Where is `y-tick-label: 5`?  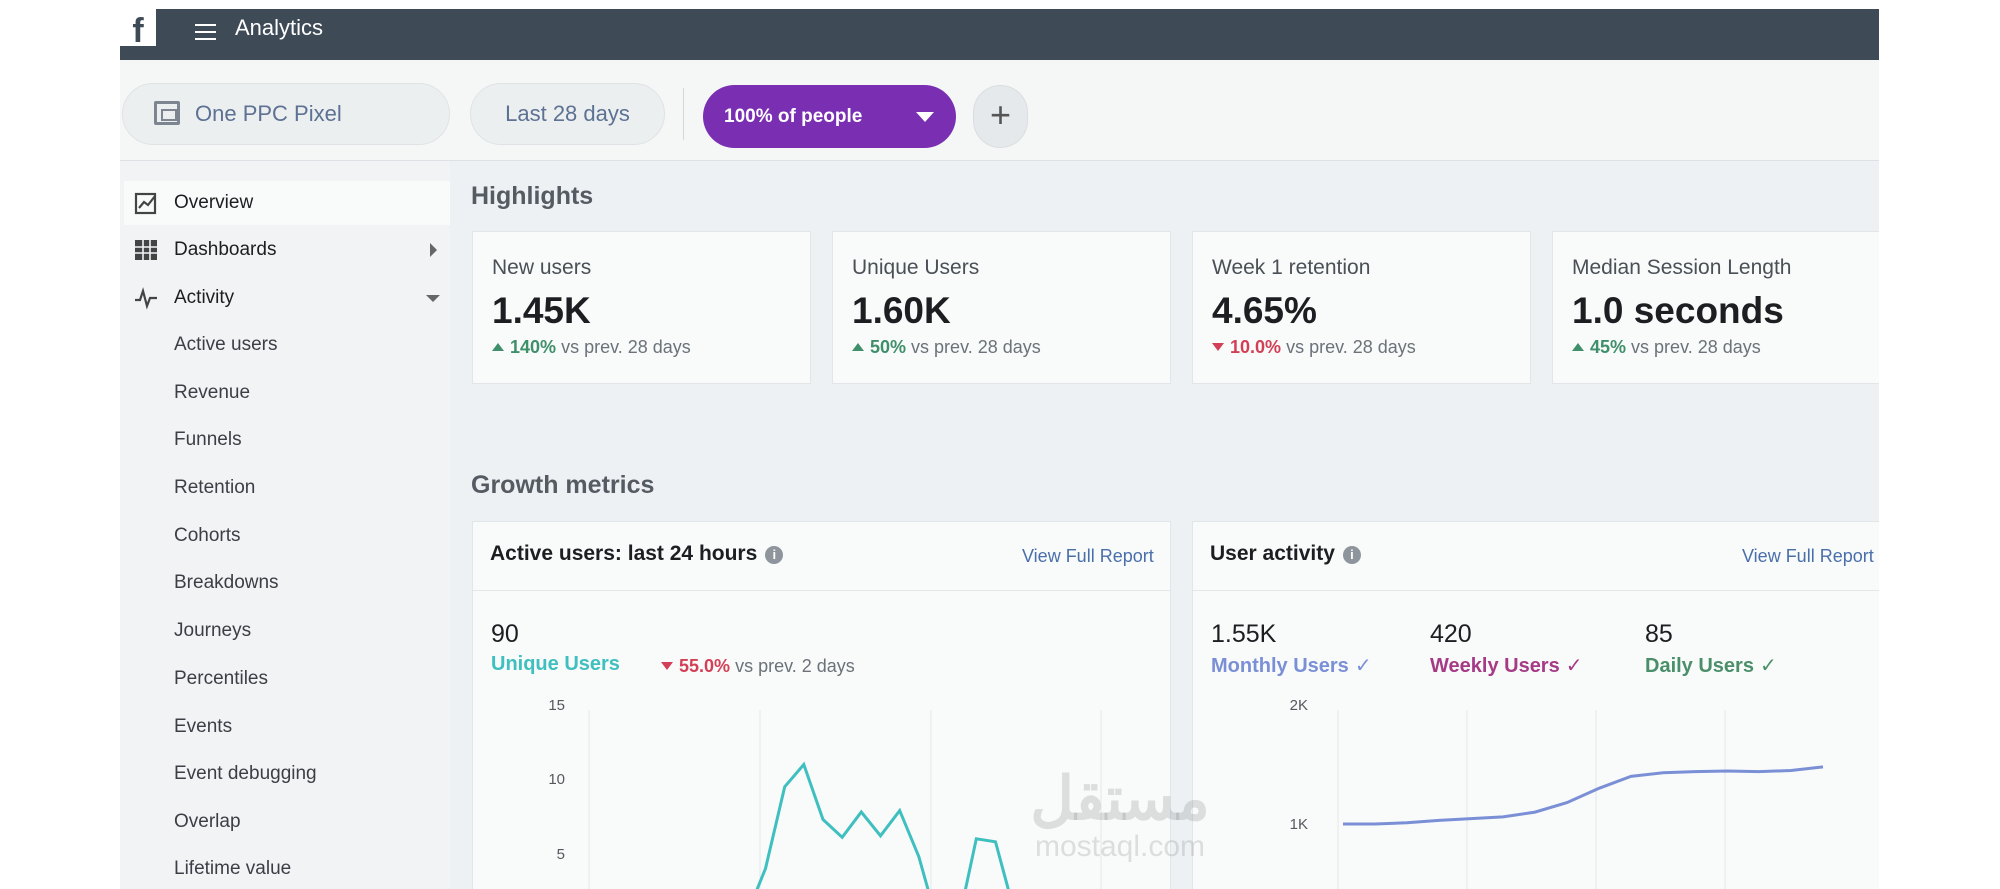 y-tick-label: 5 is located at coordinates (561, 854).